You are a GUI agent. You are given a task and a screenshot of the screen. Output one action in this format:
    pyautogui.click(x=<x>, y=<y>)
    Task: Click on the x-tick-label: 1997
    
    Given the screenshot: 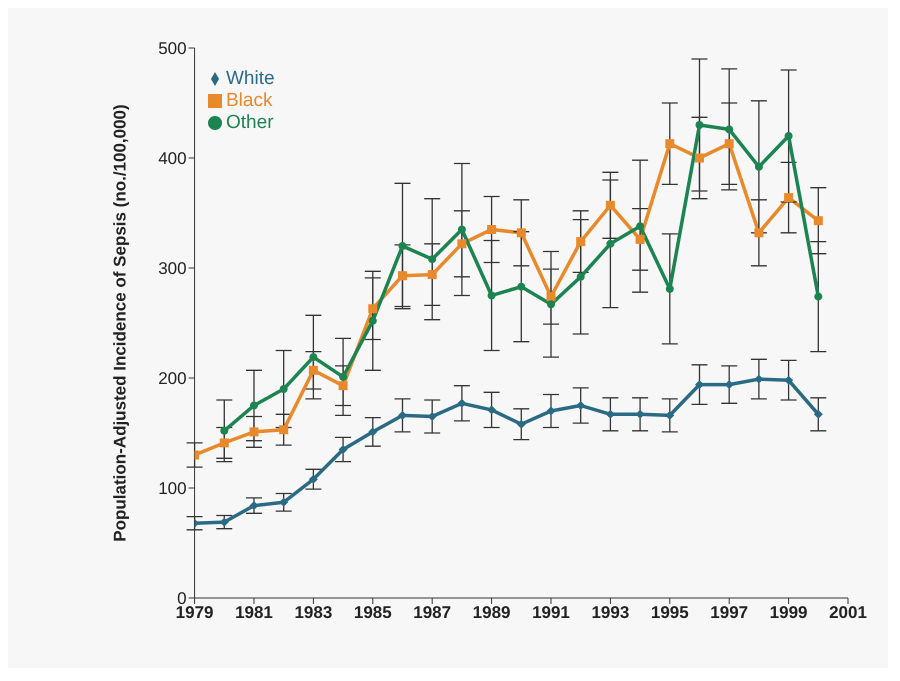 What is the action you would take?
    pyautogui.click(x=729, y=612)
    